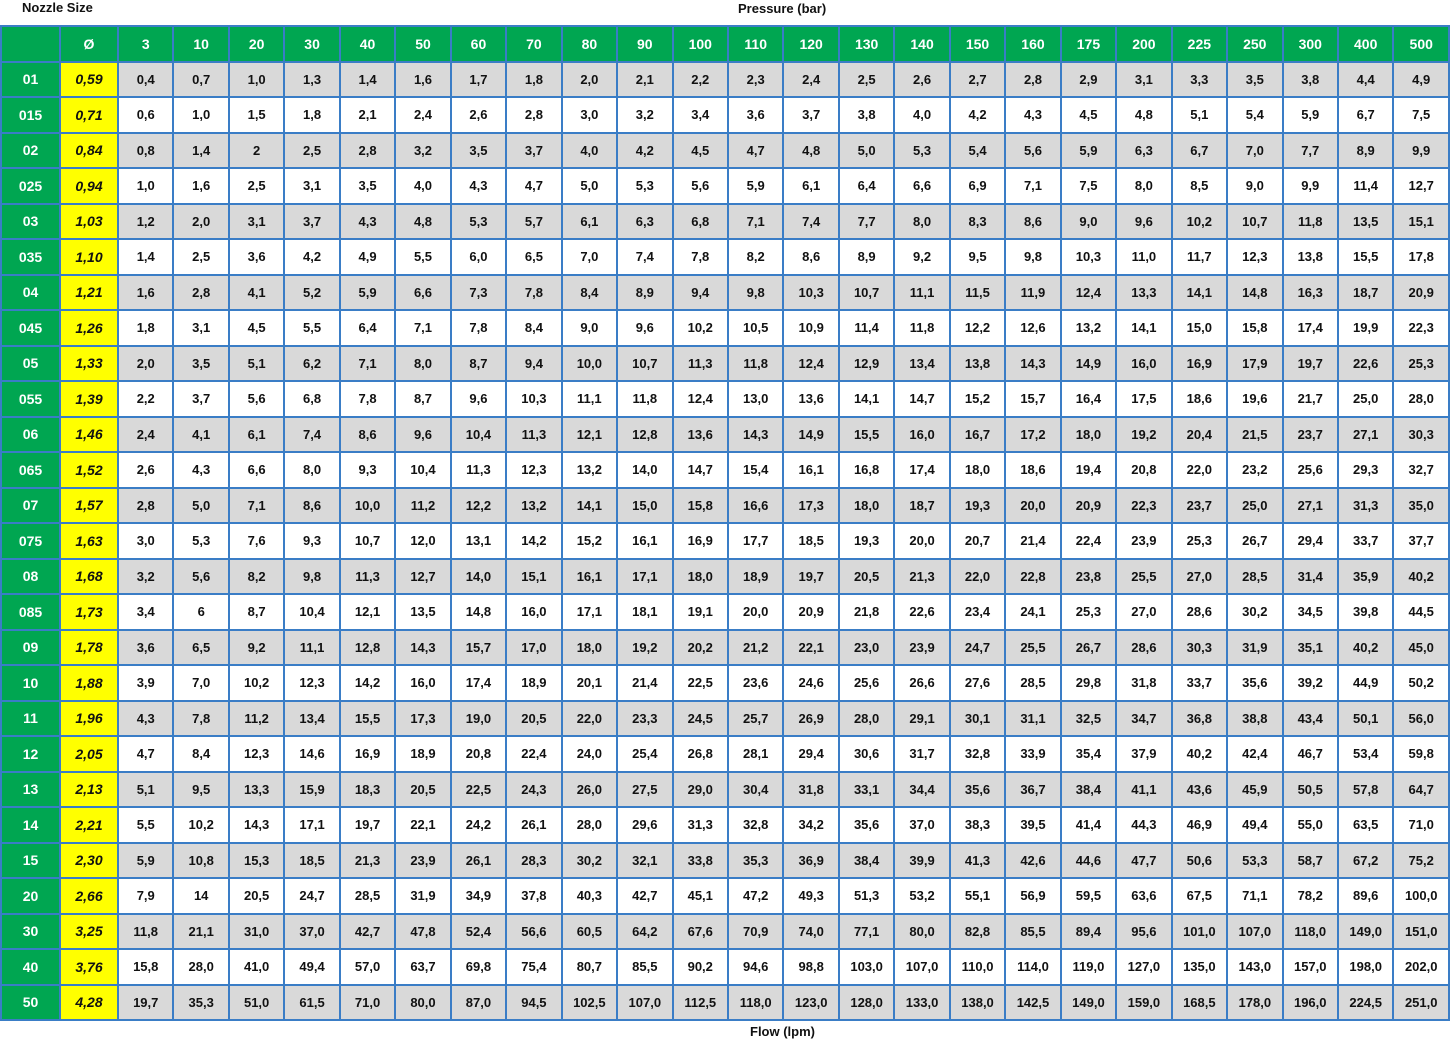 Image resolution: width=1456 pixels, height=1042 pixels. What do you see at coordinates (866, 44) in the screenshot?
I see `pressure-header: 130` at bounding box center [866, 44].